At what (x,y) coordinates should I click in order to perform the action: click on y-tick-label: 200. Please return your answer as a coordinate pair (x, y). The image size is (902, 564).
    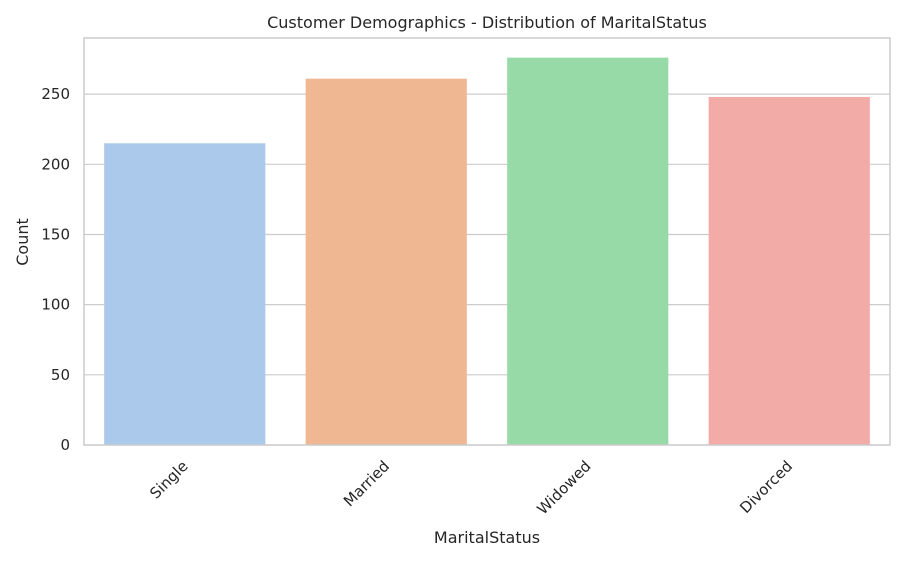
    Looking at the image, I should click on (55, 164).